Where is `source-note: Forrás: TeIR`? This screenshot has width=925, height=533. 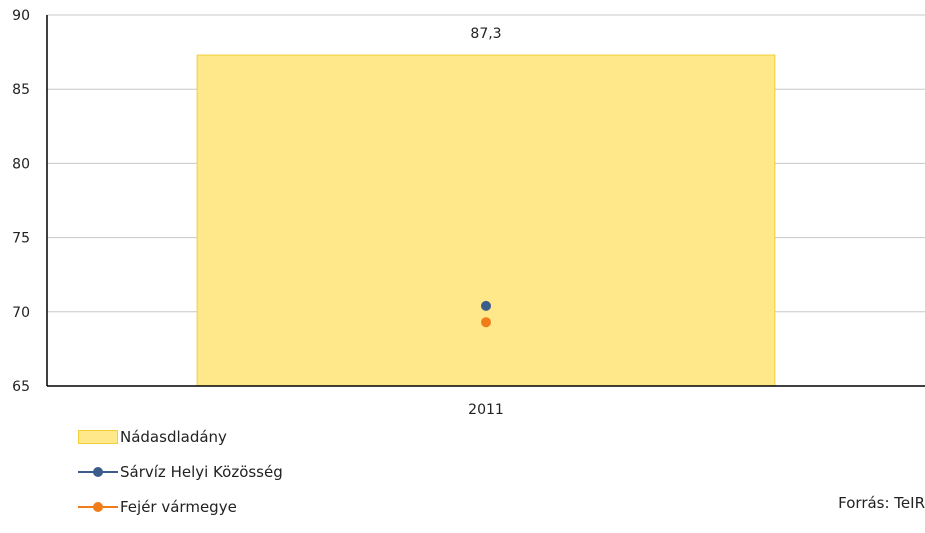
source-note: Forrás: TeIR is located at coordinates (881, 503).